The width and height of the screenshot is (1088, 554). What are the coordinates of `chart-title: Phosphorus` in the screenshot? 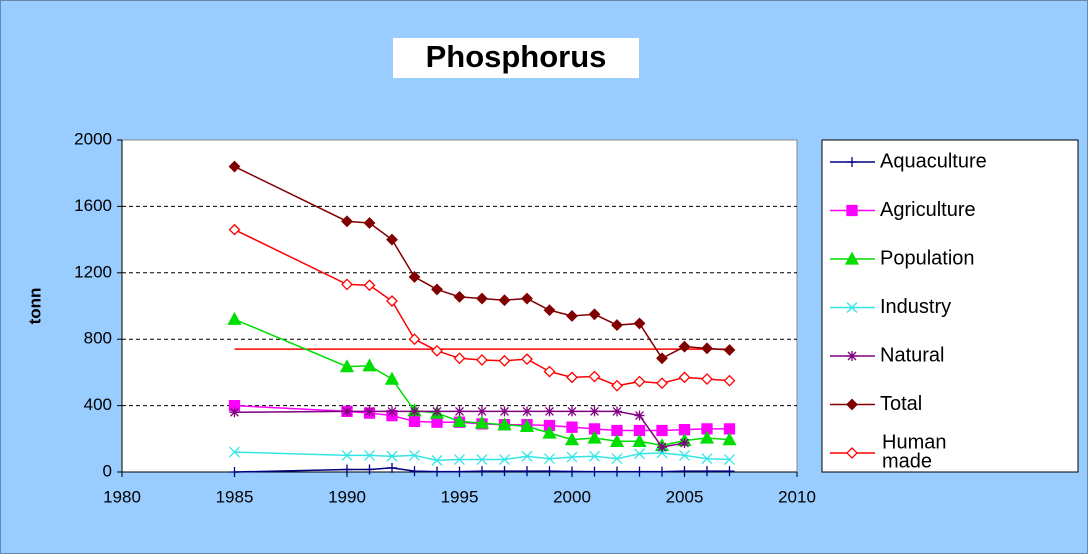 It's located at (516, 56).